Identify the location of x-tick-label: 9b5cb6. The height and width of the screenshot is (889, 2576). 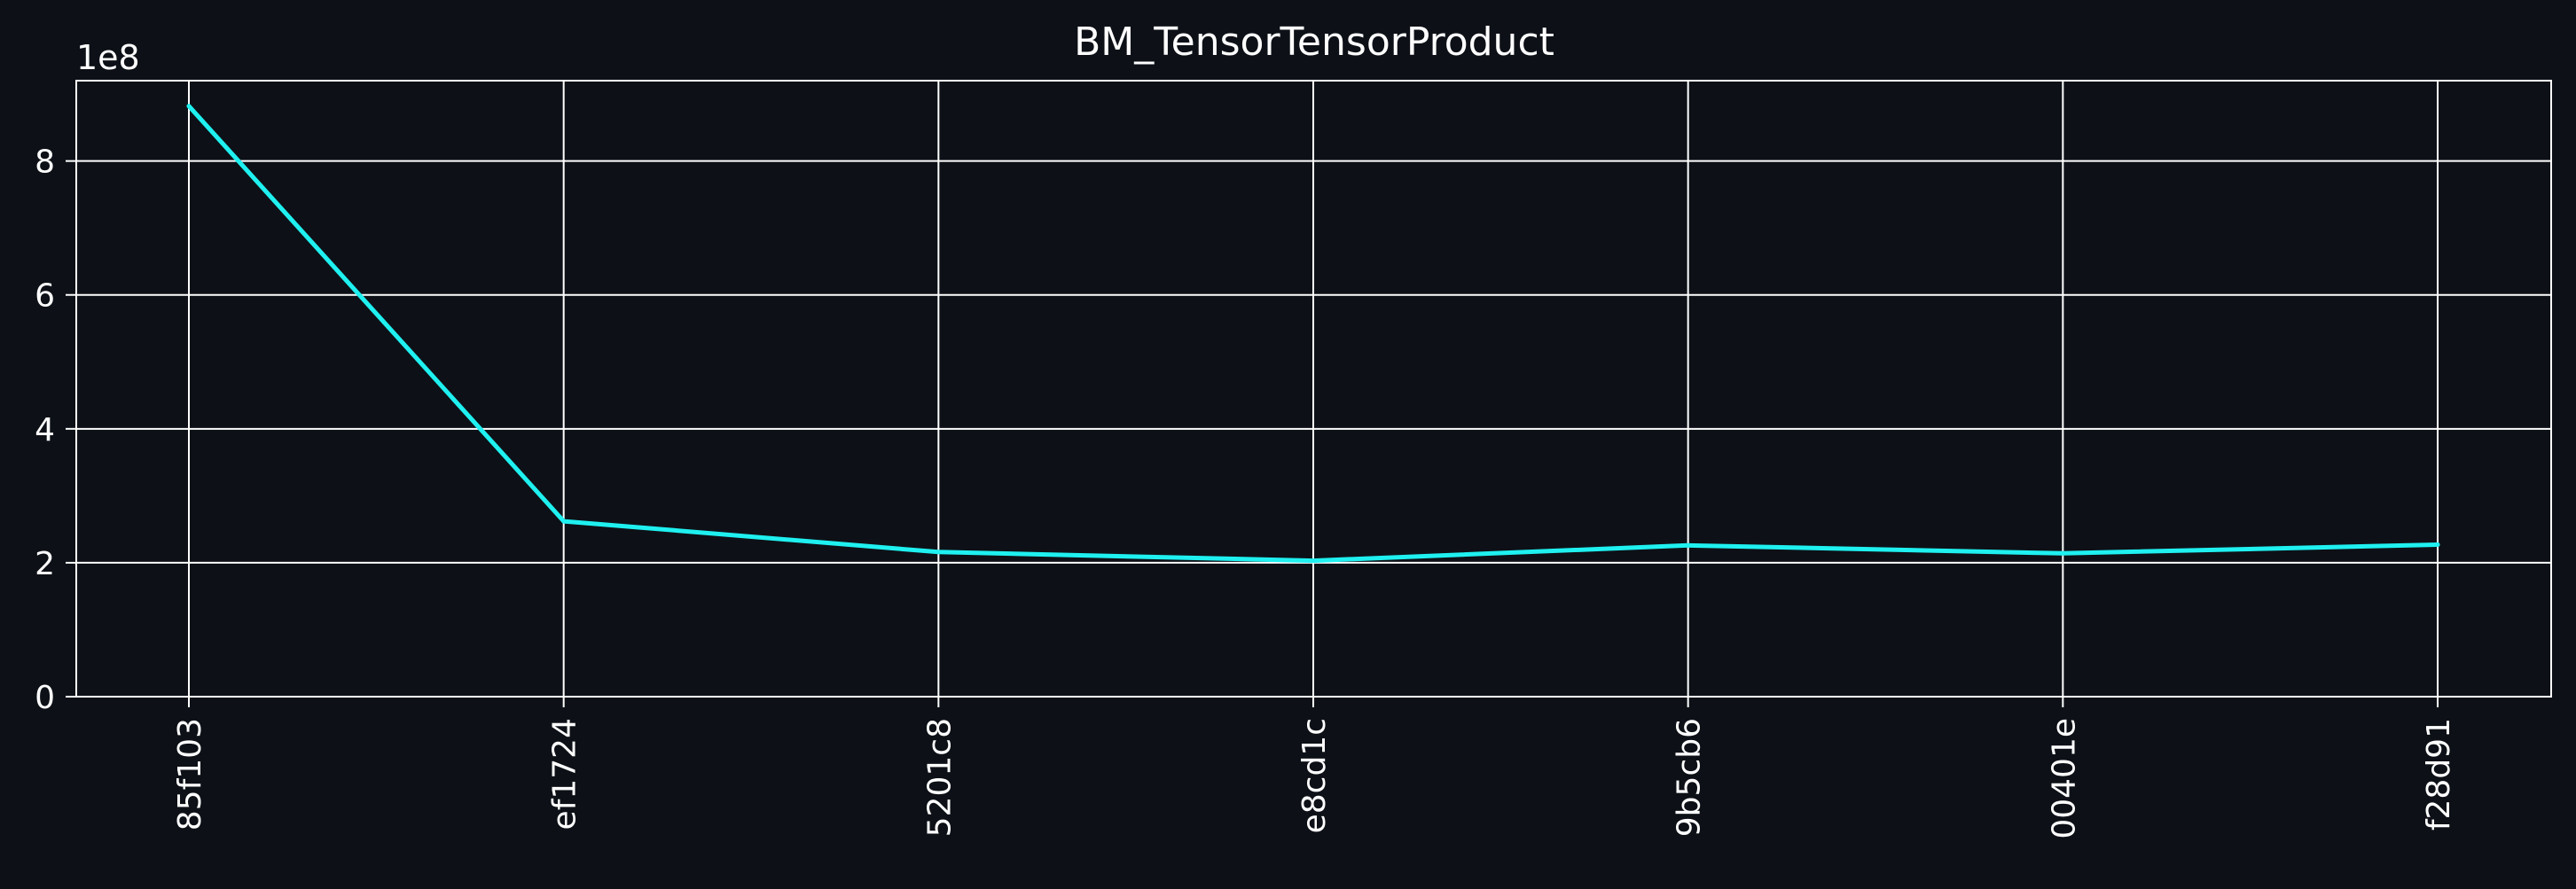
(1690, 777).